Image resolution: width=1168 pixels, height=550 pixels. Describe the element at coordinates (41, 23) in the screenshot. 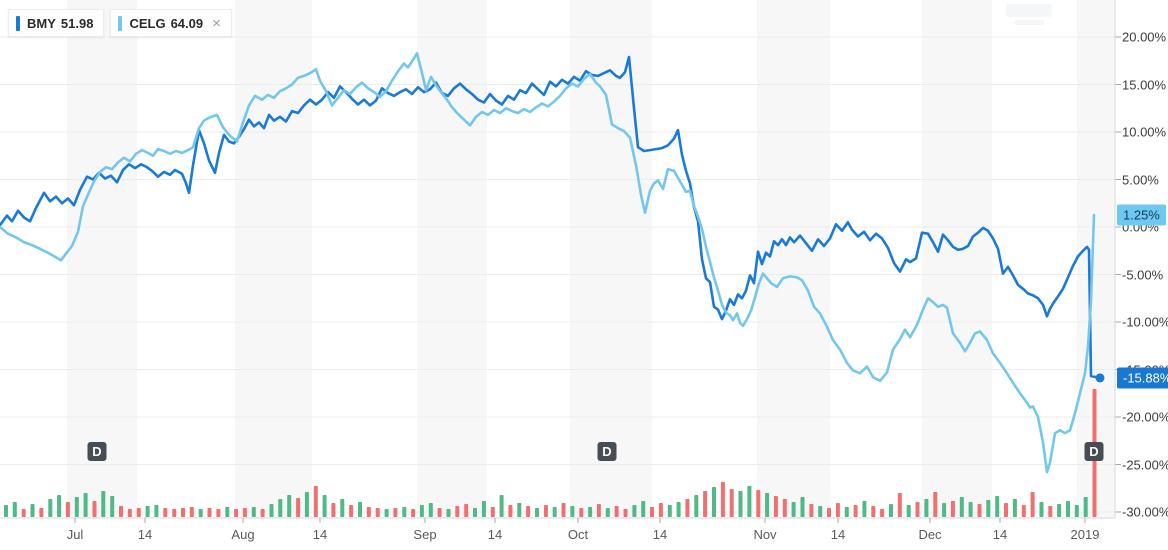

I see `bmy-symbol: BMY` at that location.